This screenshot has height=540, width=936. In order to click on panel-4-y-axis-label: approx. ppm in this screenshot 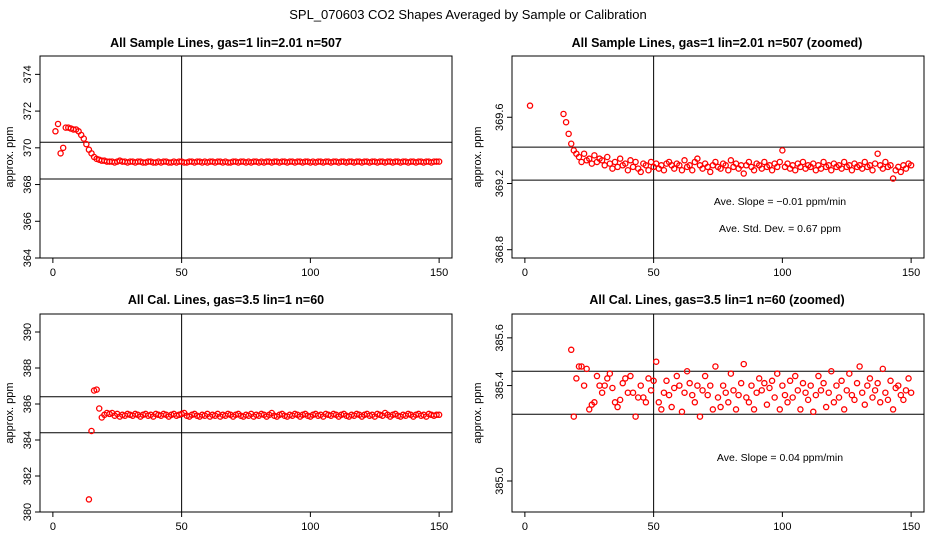, I will do `click(478, 412)`.